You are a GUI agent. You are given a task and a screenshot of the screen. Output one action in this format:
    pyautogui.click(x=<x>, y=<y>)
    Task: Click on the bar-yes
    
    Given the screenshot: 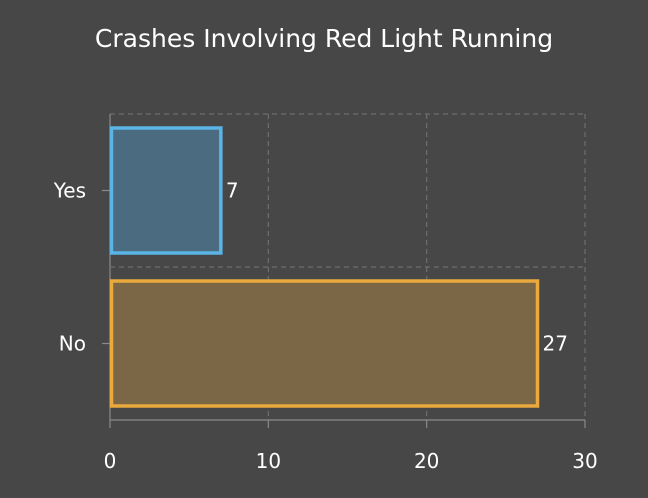 What is the action you would take?
    pyautogui.click(x=166, y=190)
    